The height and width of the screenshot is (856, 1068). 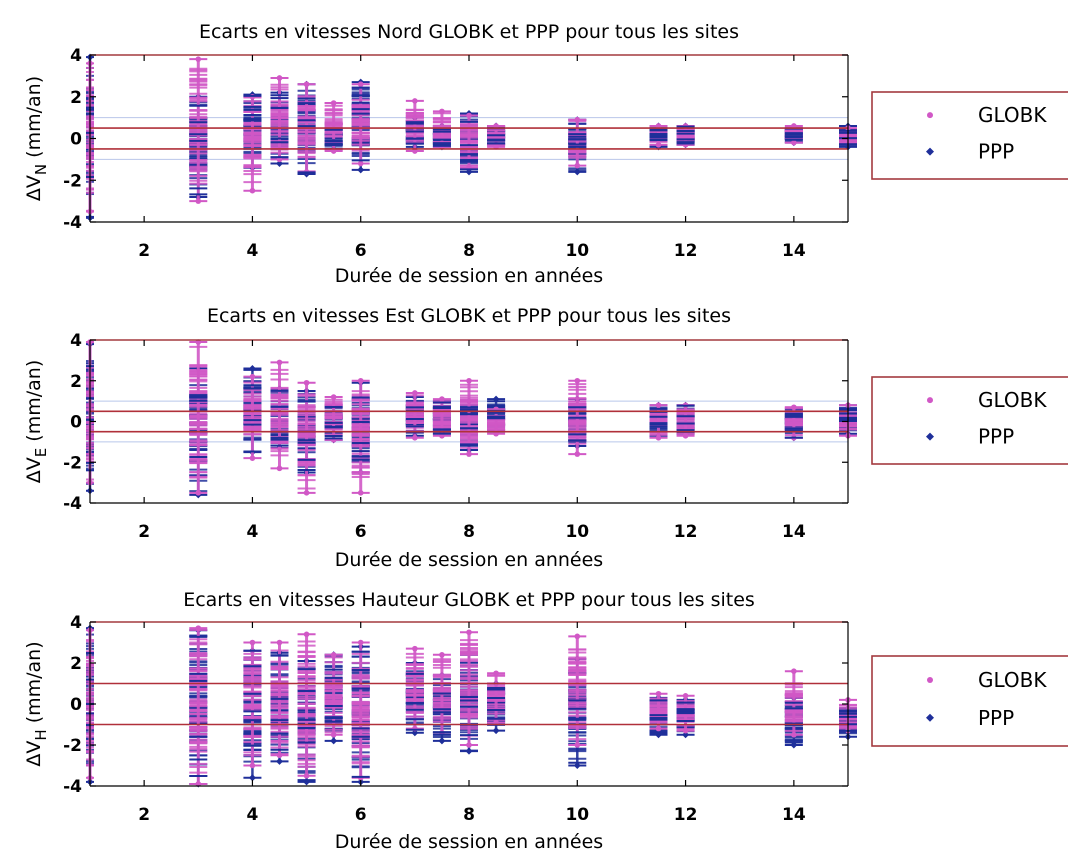 I want to click on y-label-subscript: H, so click(x=41, y=734).